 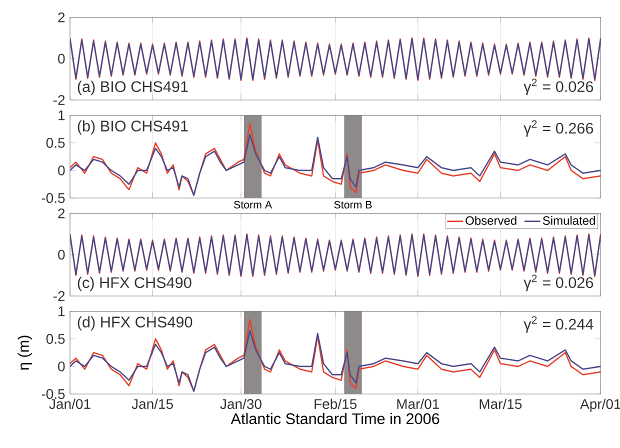 I want to click on y-axis-title: η (m), so click(x=25, y=353).